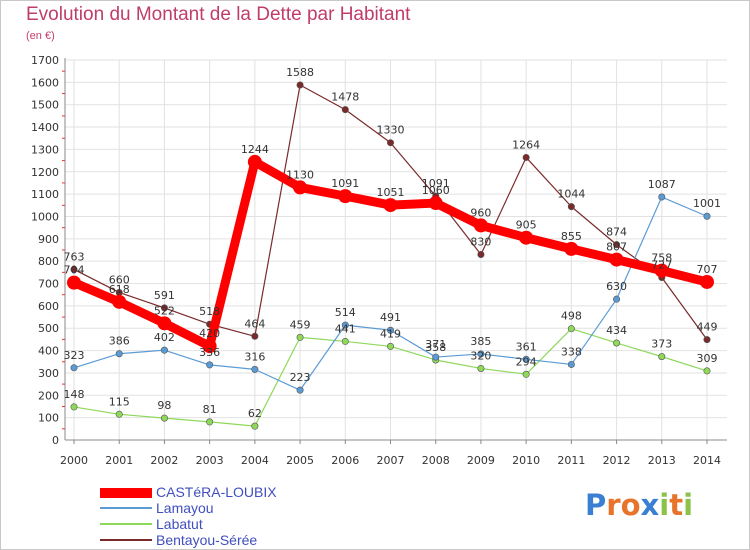 The width and height of the screenshot is (750, 550). What do you see at coordinates (40, 36) in the screenshot?
I see `chart-subtitle: (en €)` at bounding box center [40, 36].